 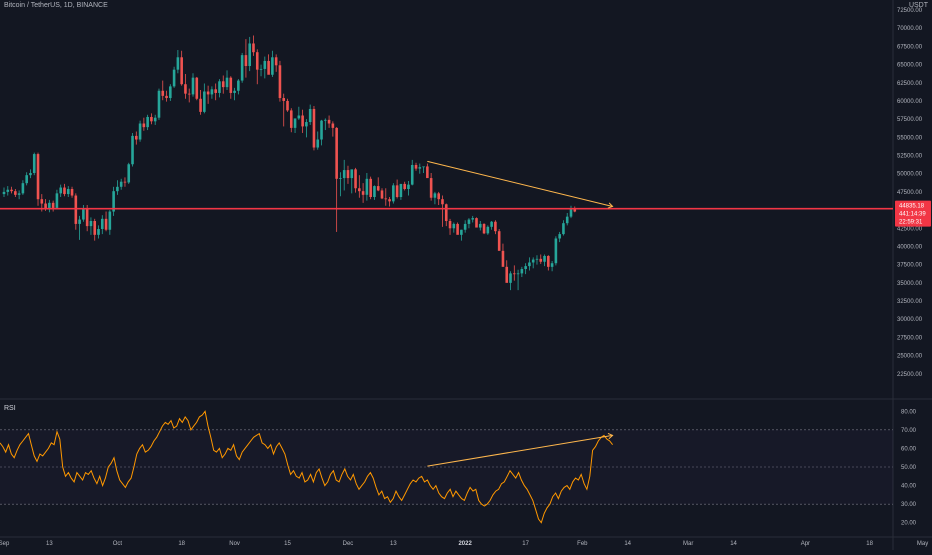 I want to click on price-tick-label: 57500.00, so click(x=910, y=120).